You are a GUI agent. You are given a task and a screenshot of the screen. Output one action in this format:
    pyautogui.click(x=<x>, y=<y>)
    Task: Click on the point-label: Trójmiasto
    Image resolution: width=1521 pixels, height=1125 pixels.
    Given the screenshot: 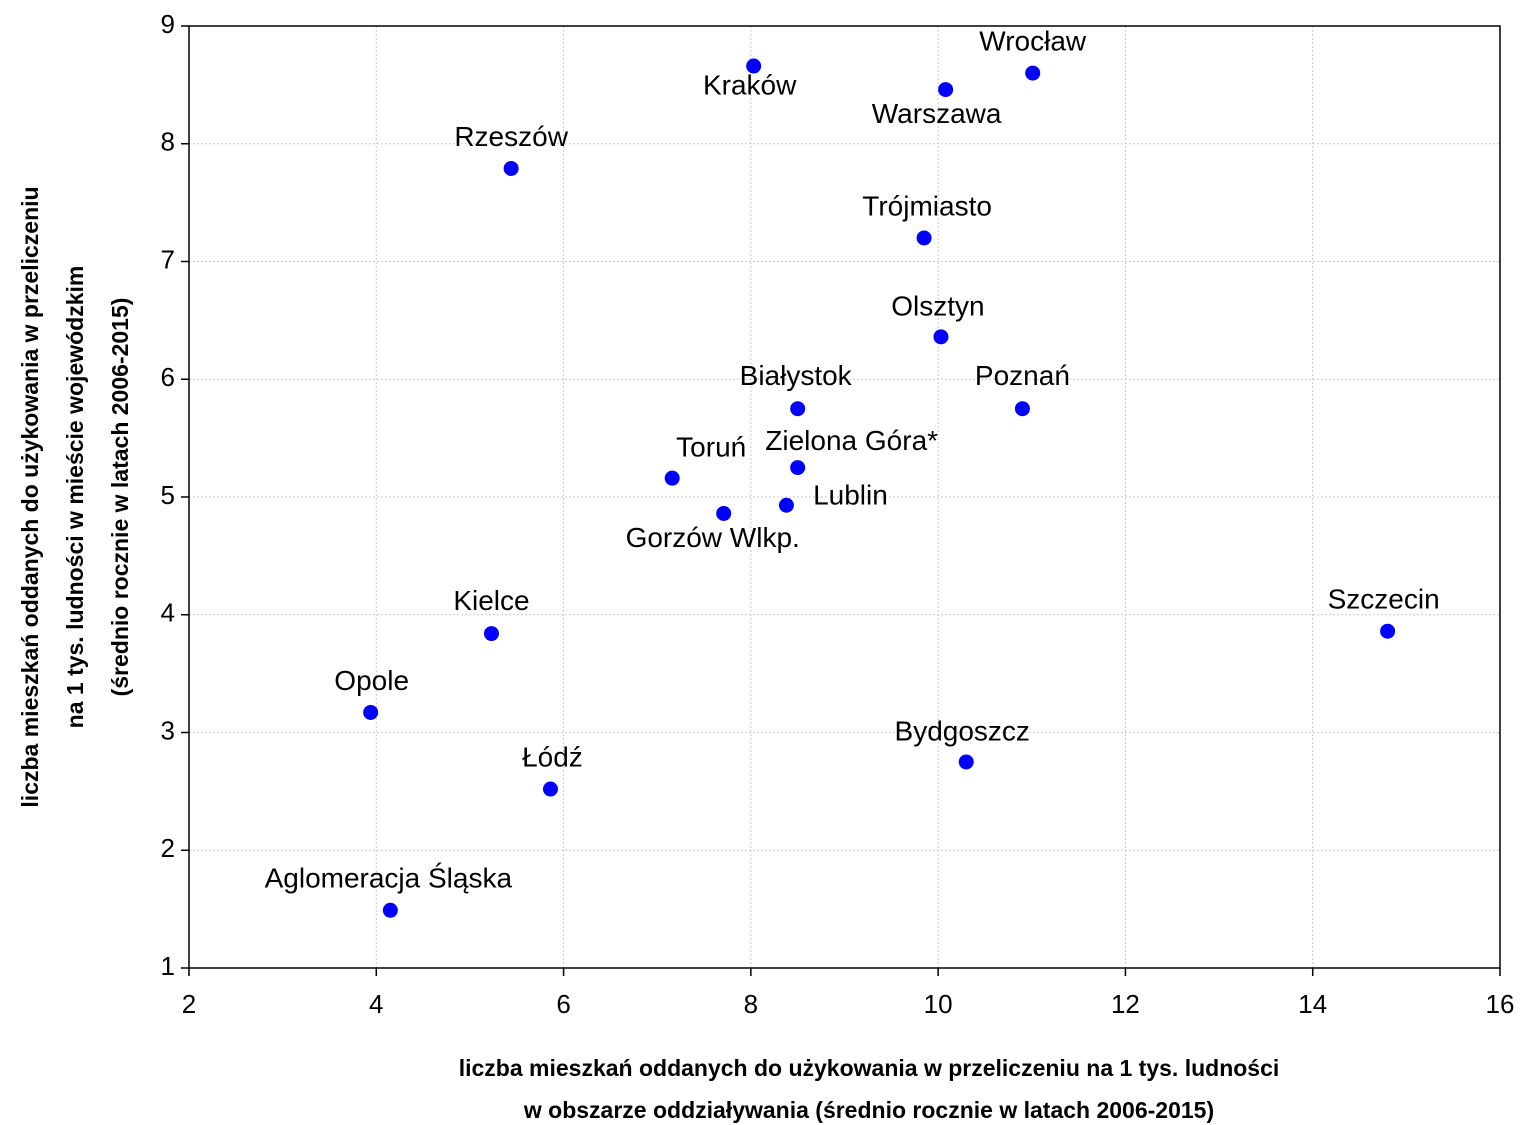 What is the action you would take?
    pyautogui.click(x=927, y=205)
    